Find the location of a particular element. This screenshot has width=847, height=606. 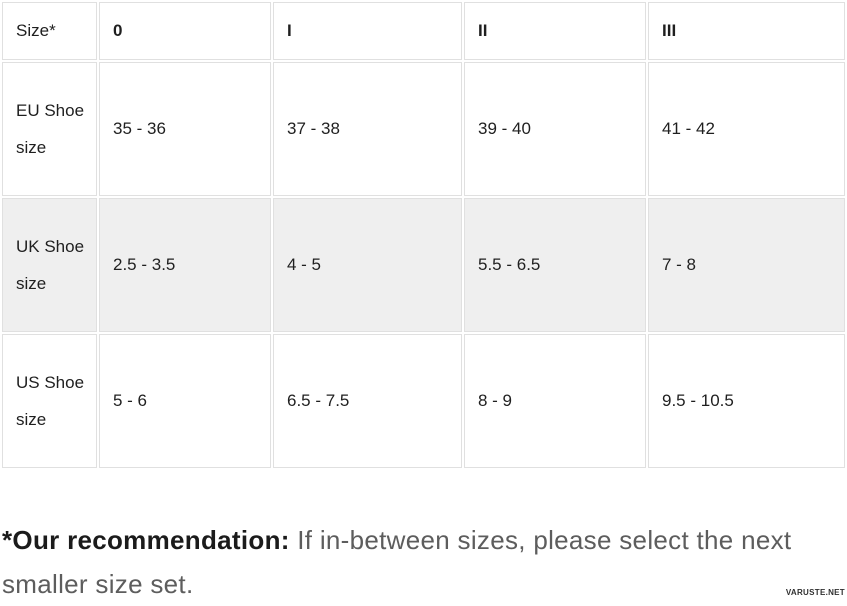

table-cell-us-0: 5 - 6 is located at coordinates (185, 401).